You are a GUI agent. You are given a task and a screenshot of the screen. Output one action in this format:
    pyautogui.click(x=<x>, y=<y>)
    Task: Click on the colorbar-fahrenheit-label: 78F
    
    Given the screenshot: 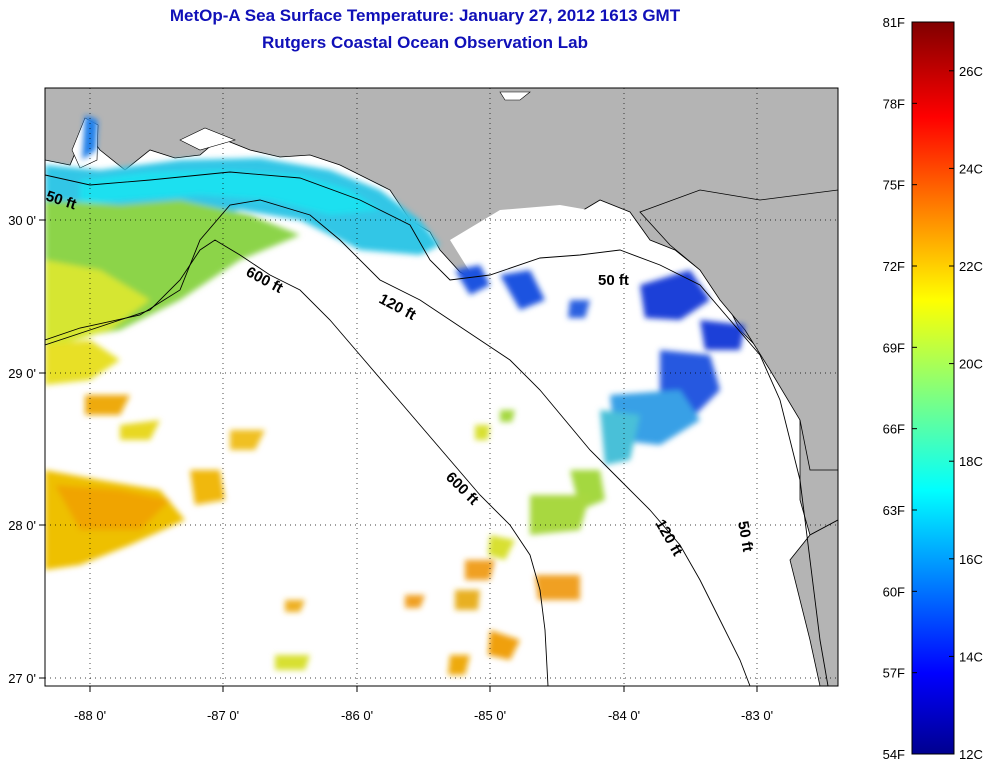 What is the action you would take?
    pyautogui.click(x=894, y=103)
    